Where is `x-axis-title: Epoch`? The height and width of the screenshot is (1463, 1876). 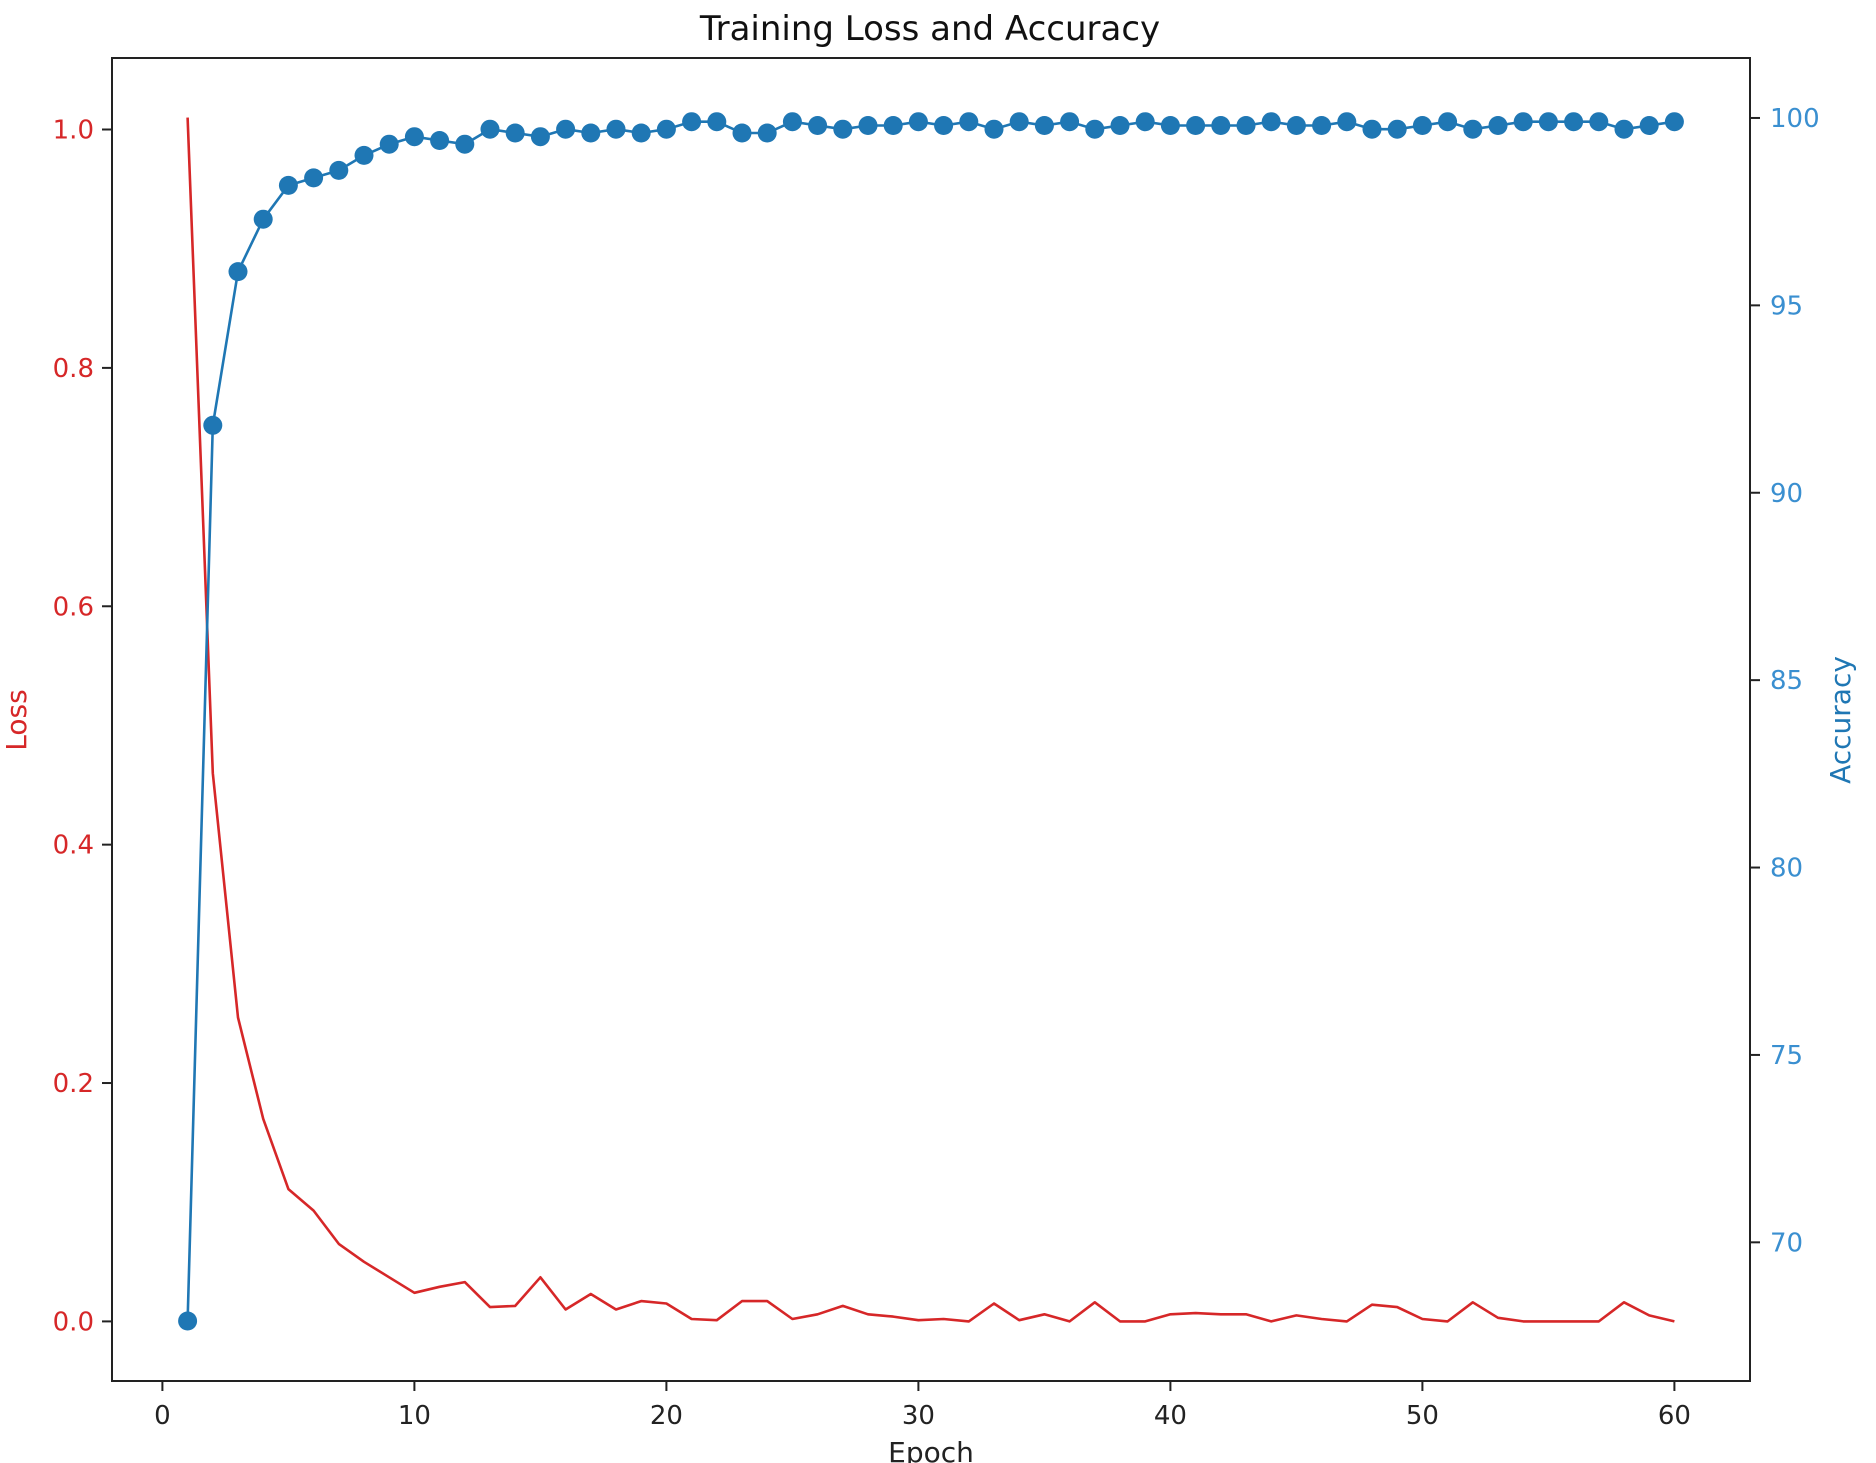
x-axis-title: Epoch is located at coordinates (931, 1449).